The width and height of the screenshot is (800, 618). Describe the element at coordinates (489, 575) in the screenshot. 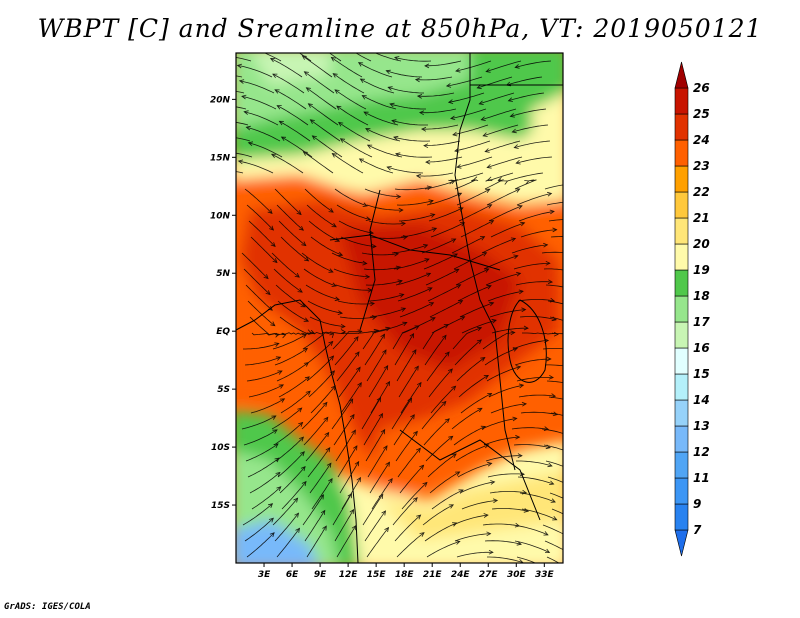

I see `x-tick-label: 27E` at that location.